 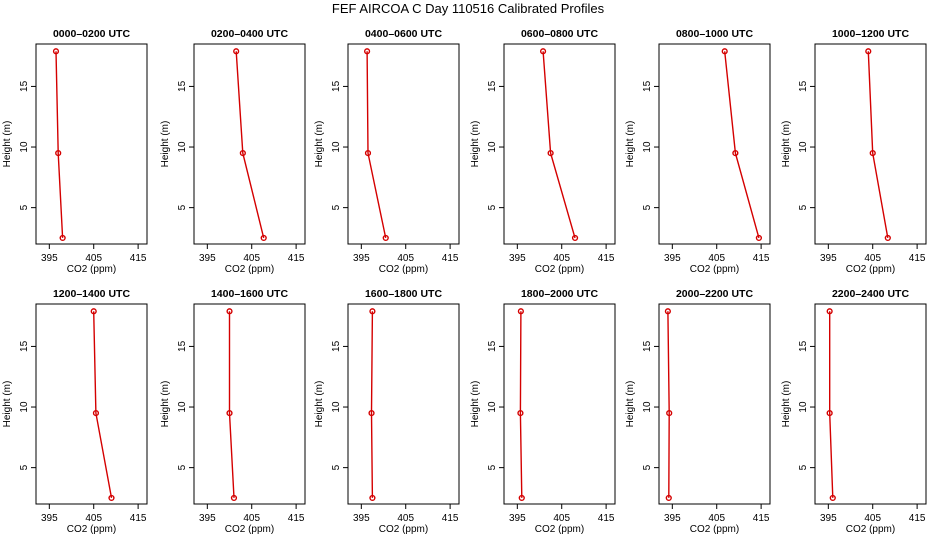 What do you see at coordinates (403, 34) in the screenshot?
I see `panel-title: 0400–0600 UTC` at bounding box center [403, 34].